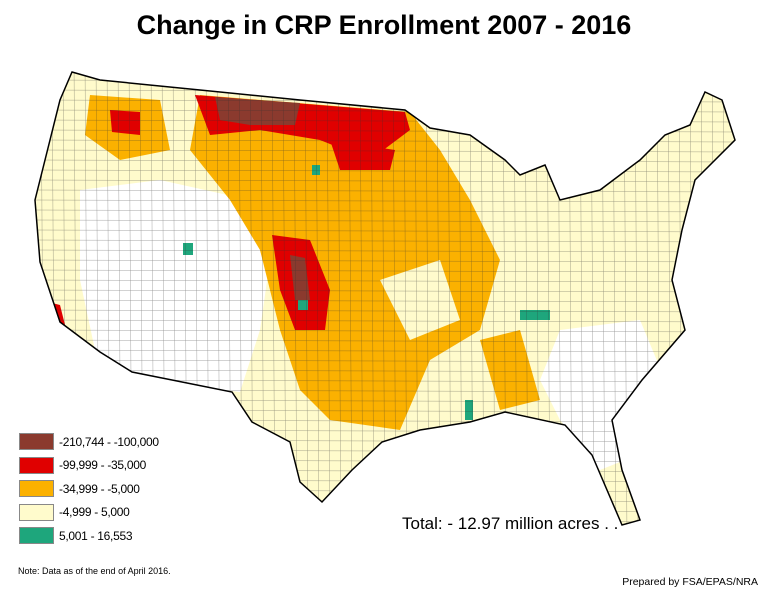  Describe the element at coordinates (94, 571) in the screenshot. I see `data-note: Note: Data as of the end of April 2016.` at that location.